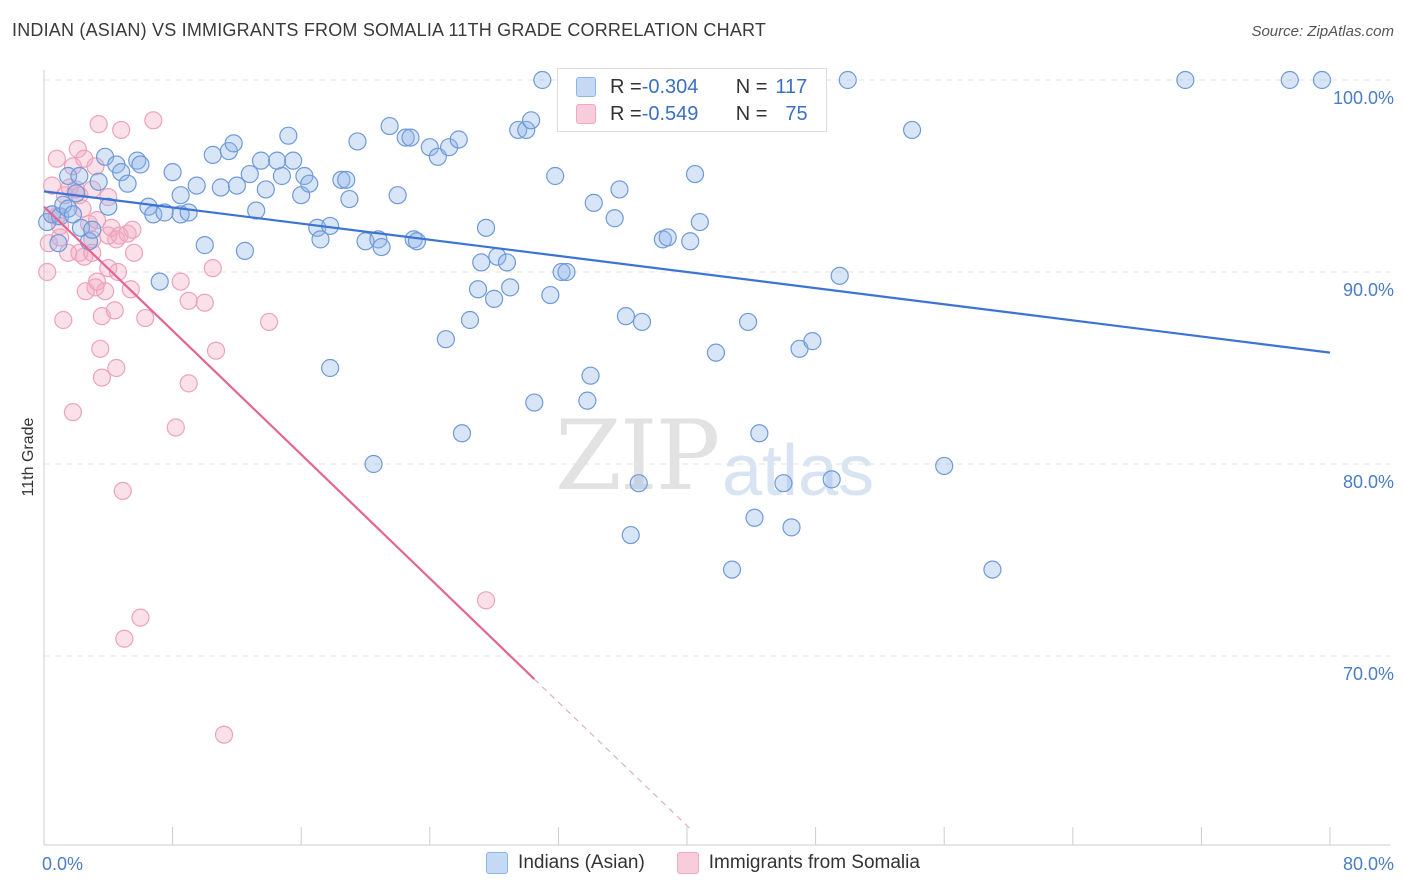 Image resolution: width=1406 pixels, height=892 pixels. I want to click on legend-swatch-somalia, so click(586, 114).